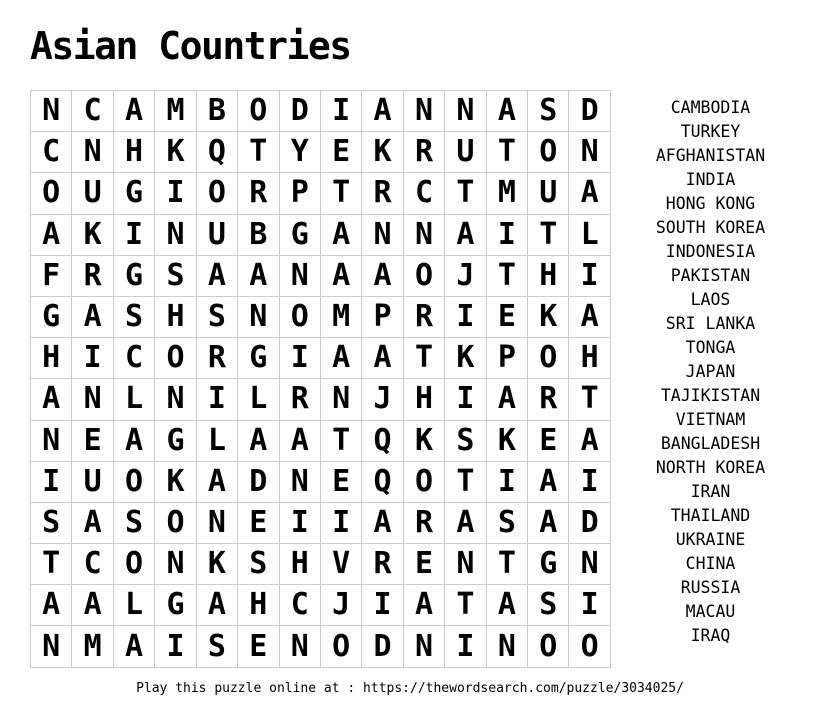 This screenshot has width=820, height=720. What do you see at coordinates (300, 153) in the screenshot?
I see `grid-cell: Y` at bounding box center [300, 153].